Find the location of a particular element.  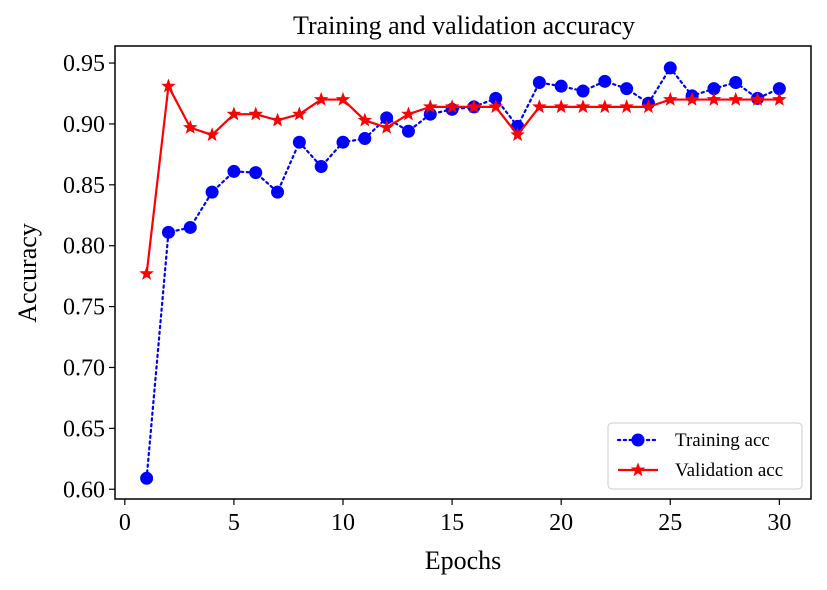

y-tick-label: 0.90 is located at coordinates (84, 125).